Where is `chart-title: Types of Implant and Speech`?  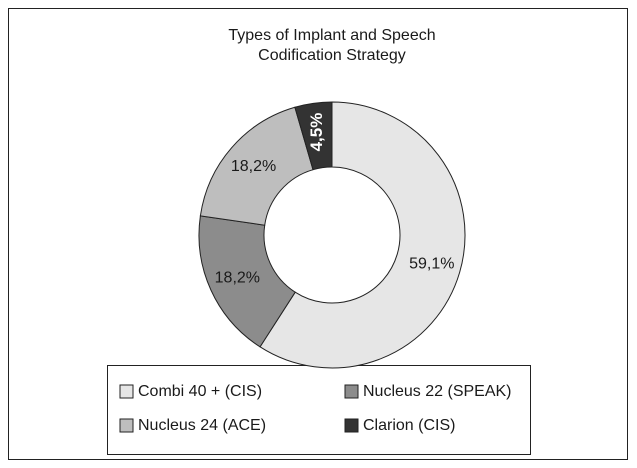 chart-title: Types of Implant and Speech is located at coordinates (331, 35).